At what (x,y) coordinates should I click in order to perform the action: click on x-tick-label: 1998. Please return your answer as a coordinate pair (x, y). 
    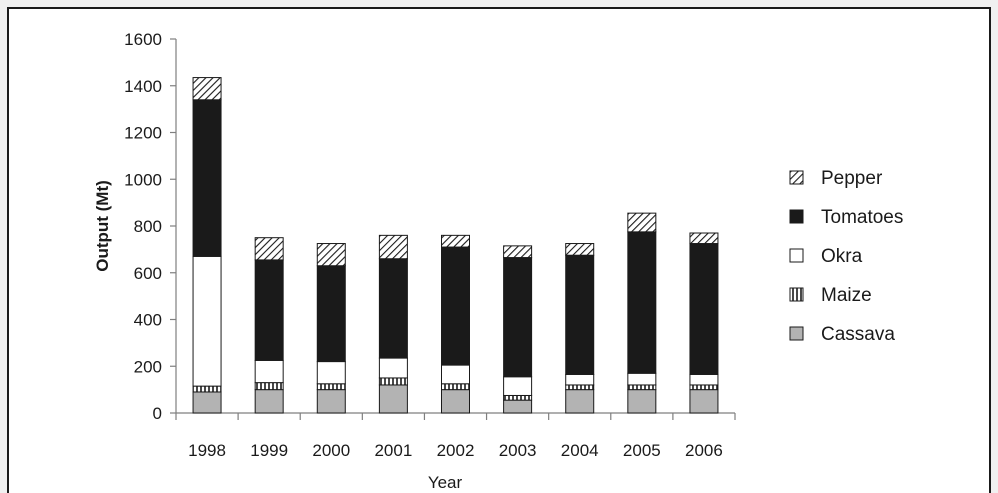
    Looking at the image, I should click on (207, 450).